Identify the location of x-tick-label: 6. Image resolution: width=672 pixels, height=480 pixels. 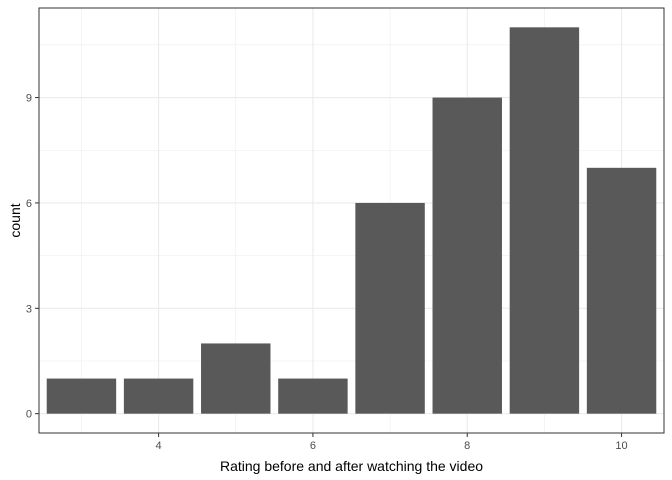
(313, 446).